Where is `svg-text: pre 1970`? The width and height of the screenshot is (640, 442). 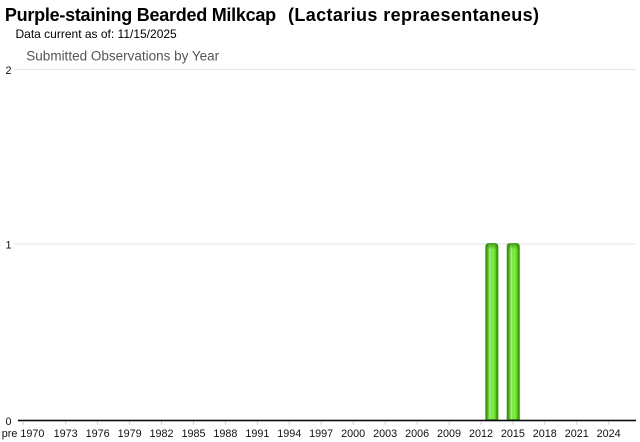
svg-text: pre 1970 is located at coordinates (23, 434).